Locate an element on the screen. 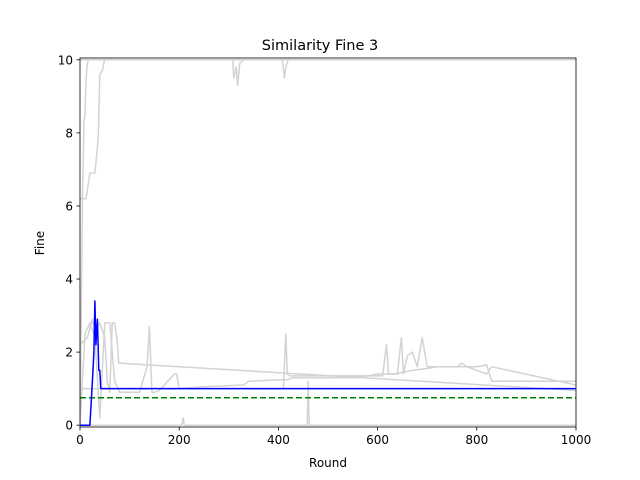 The image size is (640, 480). y-tick-label: 4 is located at coordinates (69, 280).